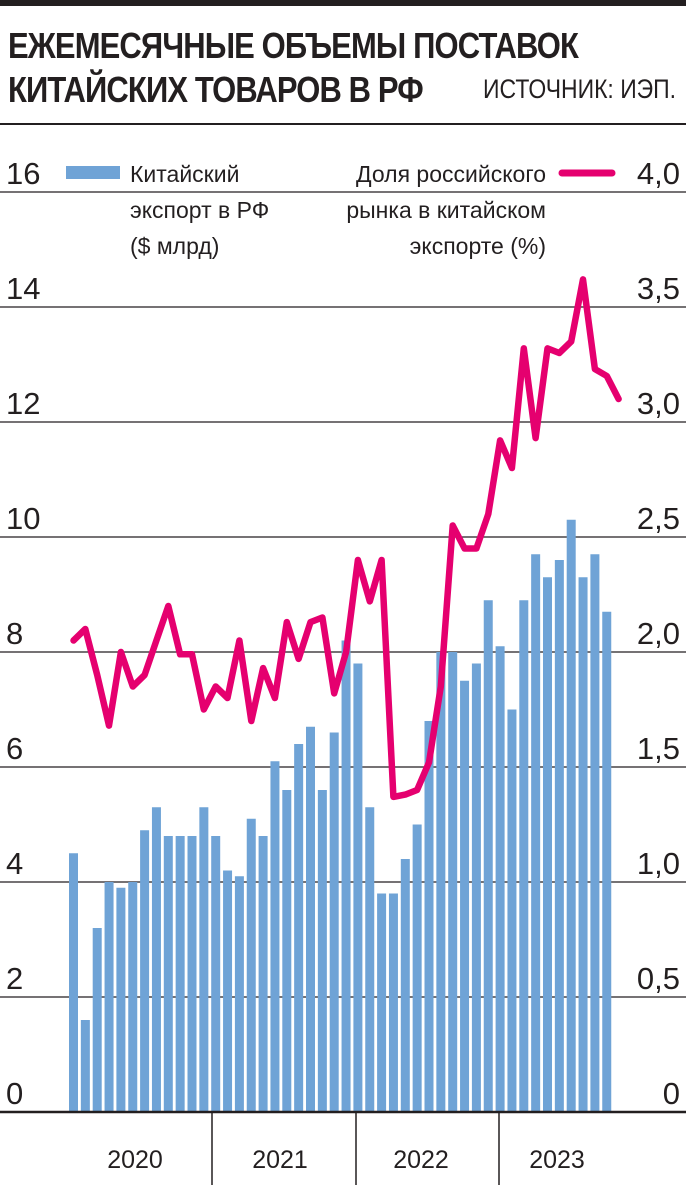 This screenshot has width=686, height=1200. I want to click on left-tick-label: 14, so click(23, 288).